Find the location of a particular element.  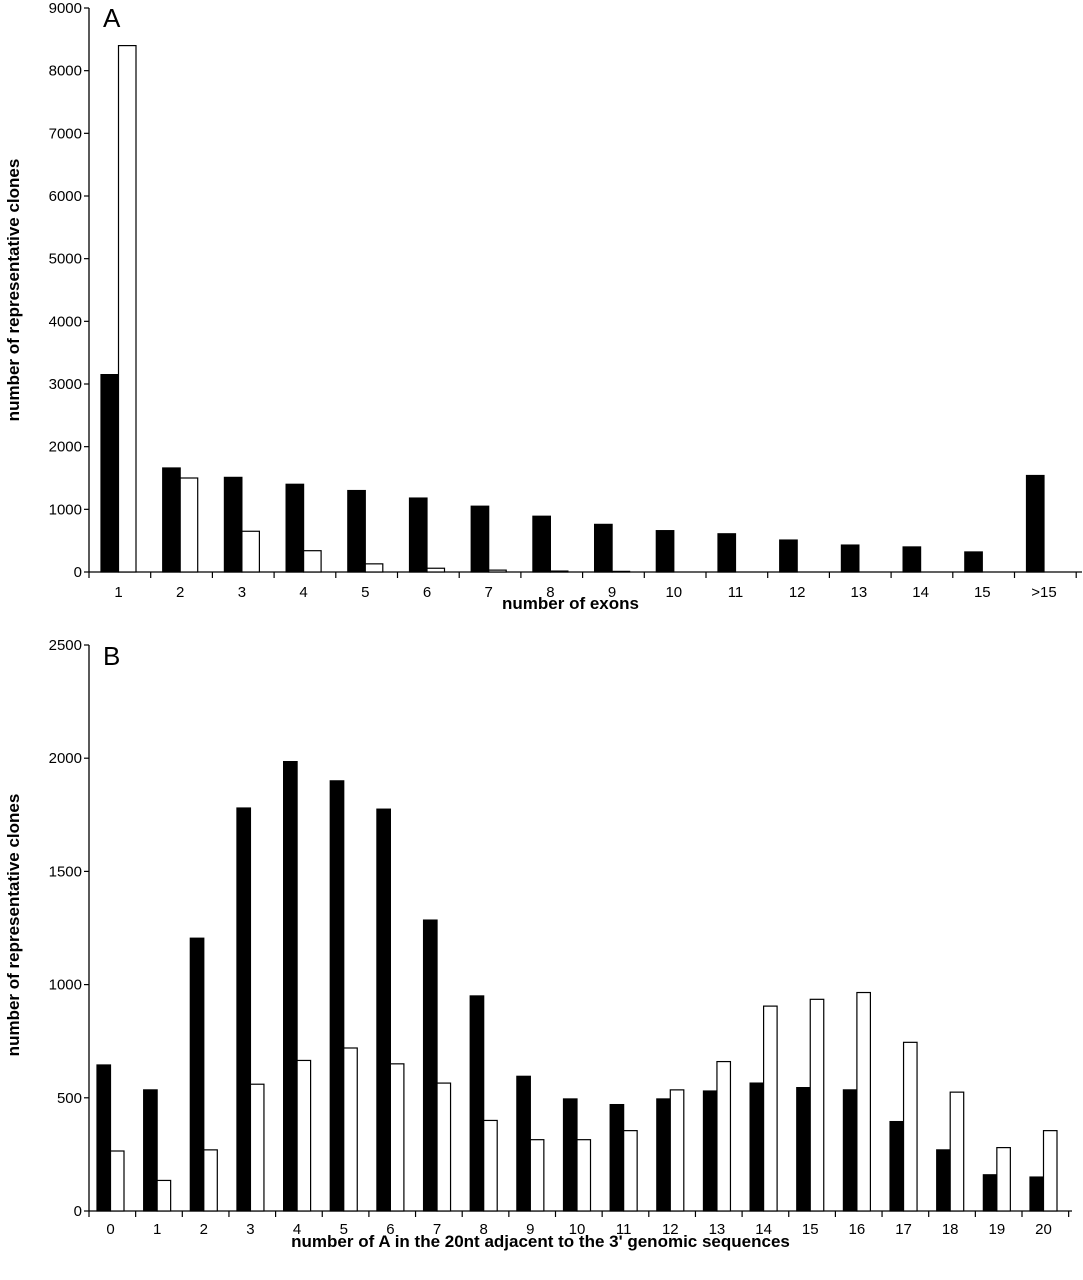

panel-b-letter: B is located at coordinates (111, 656).